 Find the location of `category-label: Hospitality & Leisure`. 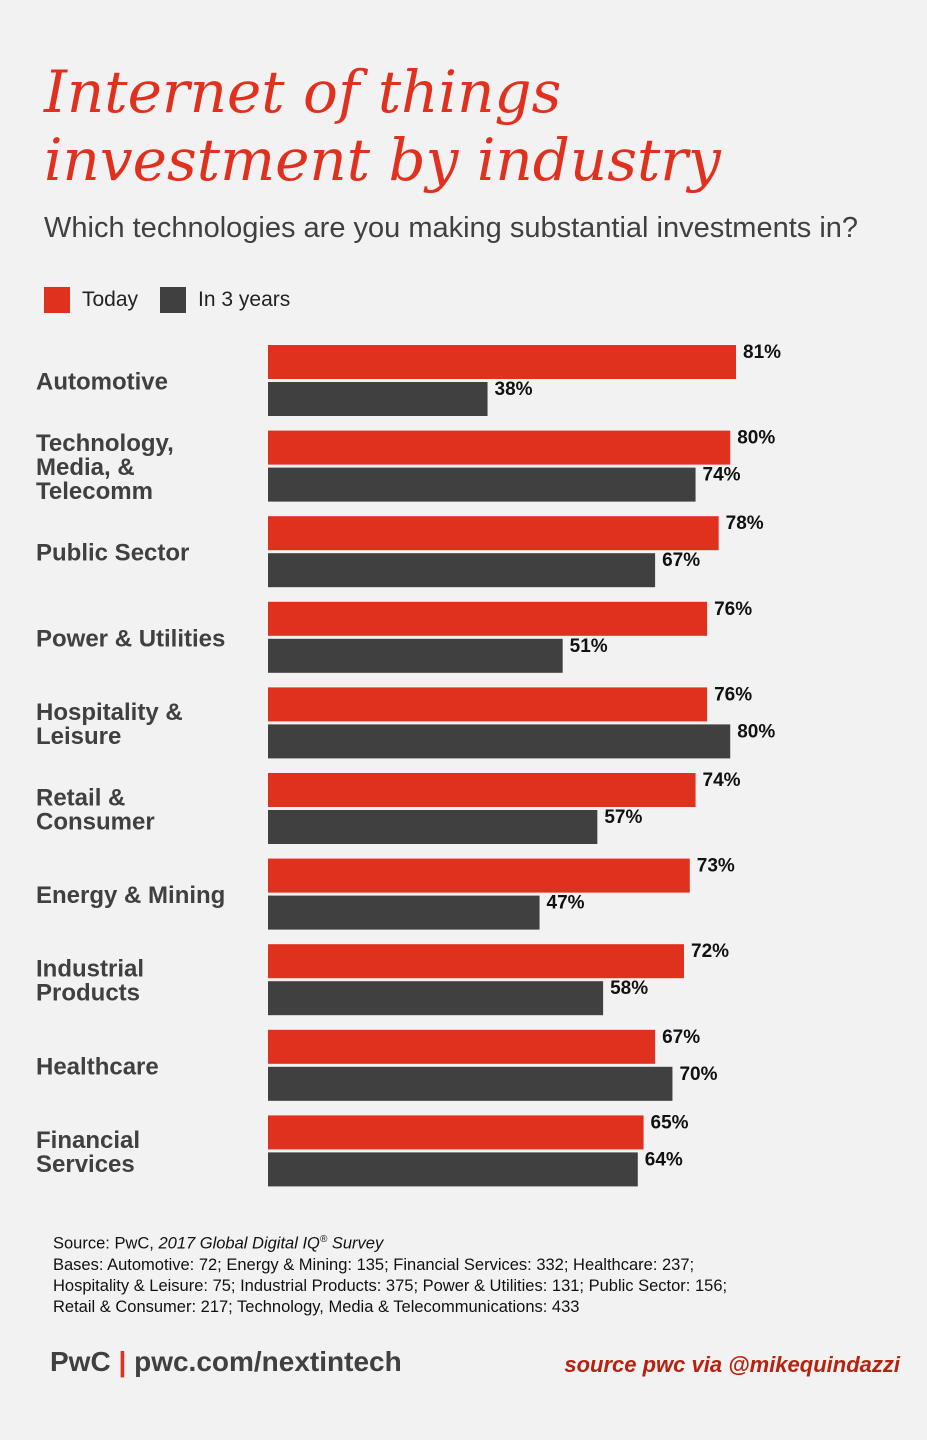

category-label: Hospitality & Leisure is located at coordinates (109, 724).